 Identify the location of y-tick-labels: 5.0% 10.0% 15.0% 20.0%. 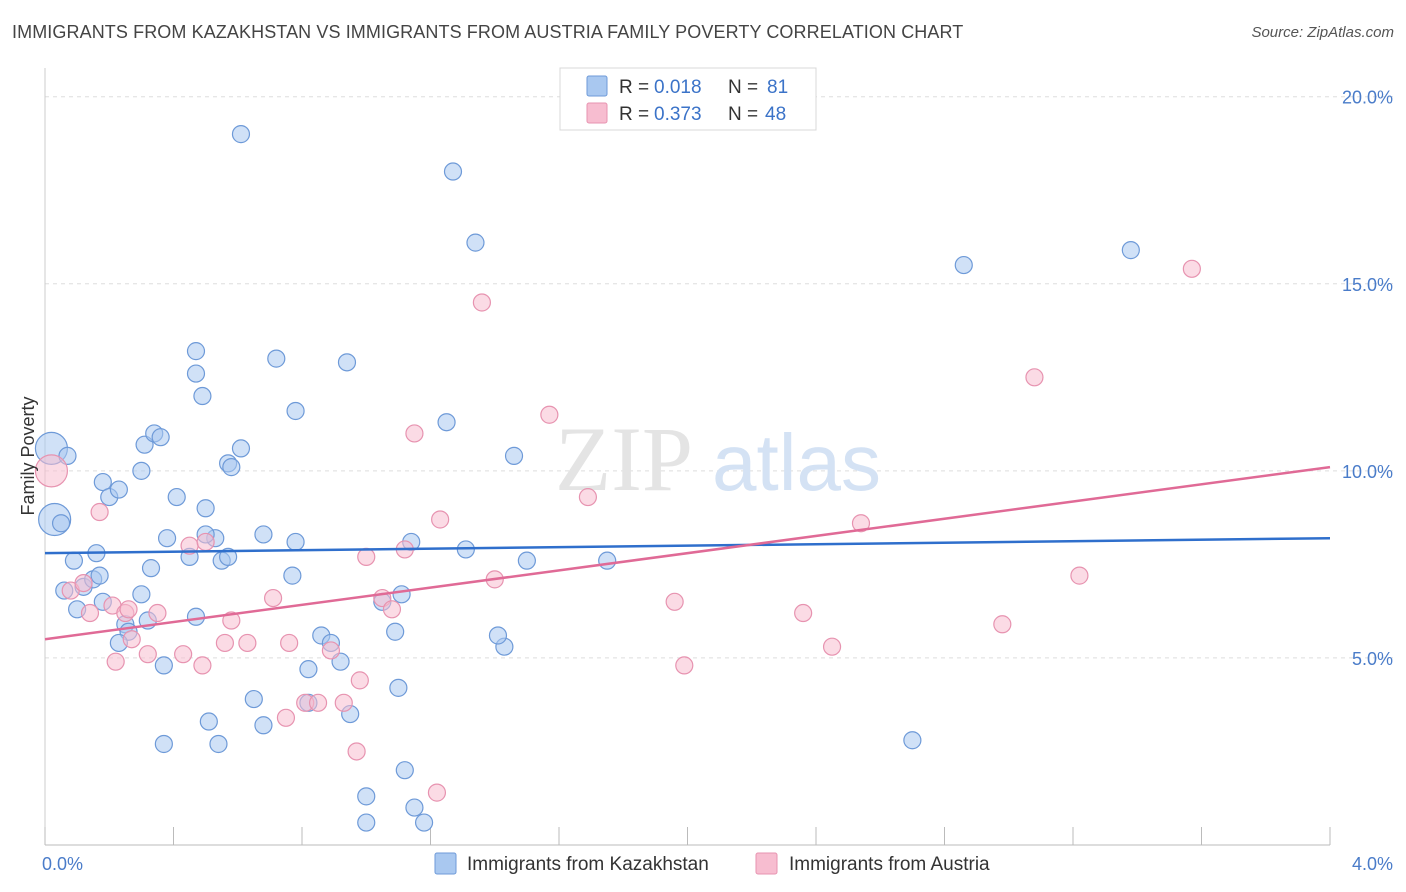
(1367, 378).